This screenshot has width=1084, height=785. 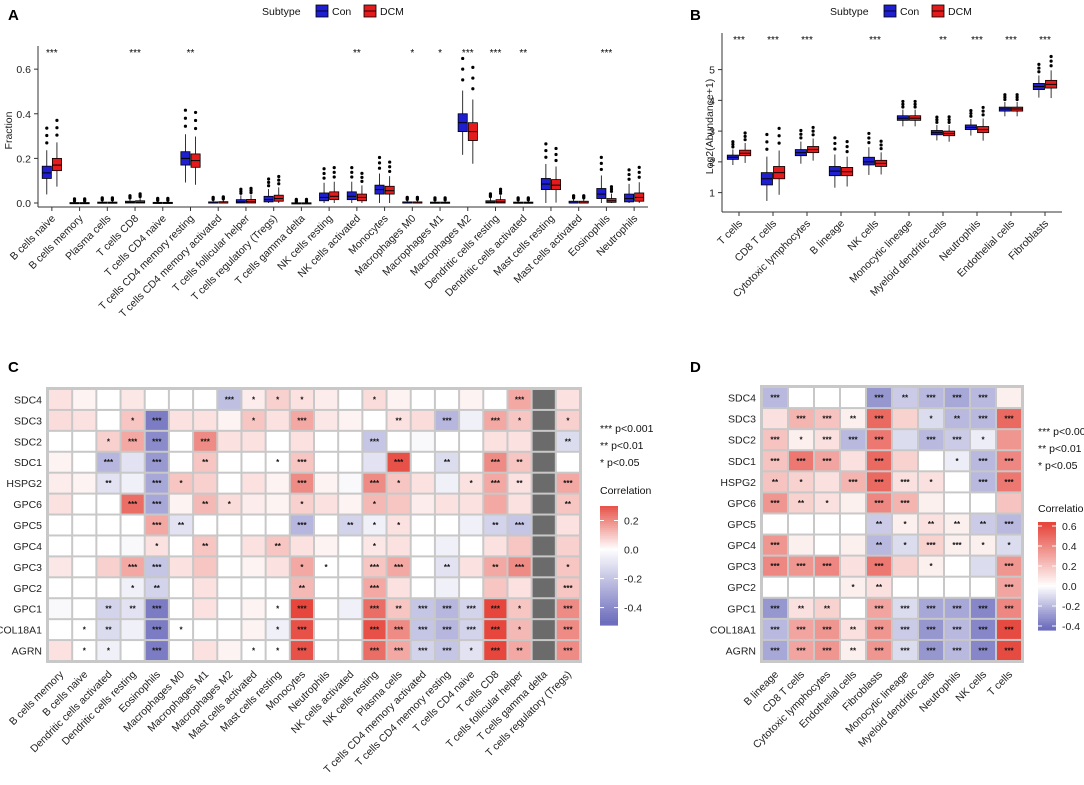 What do you see at coordinates (828, 238) in the screenshot?
I see `x-tick-label: B lineage` at bounding box center [828, 238].